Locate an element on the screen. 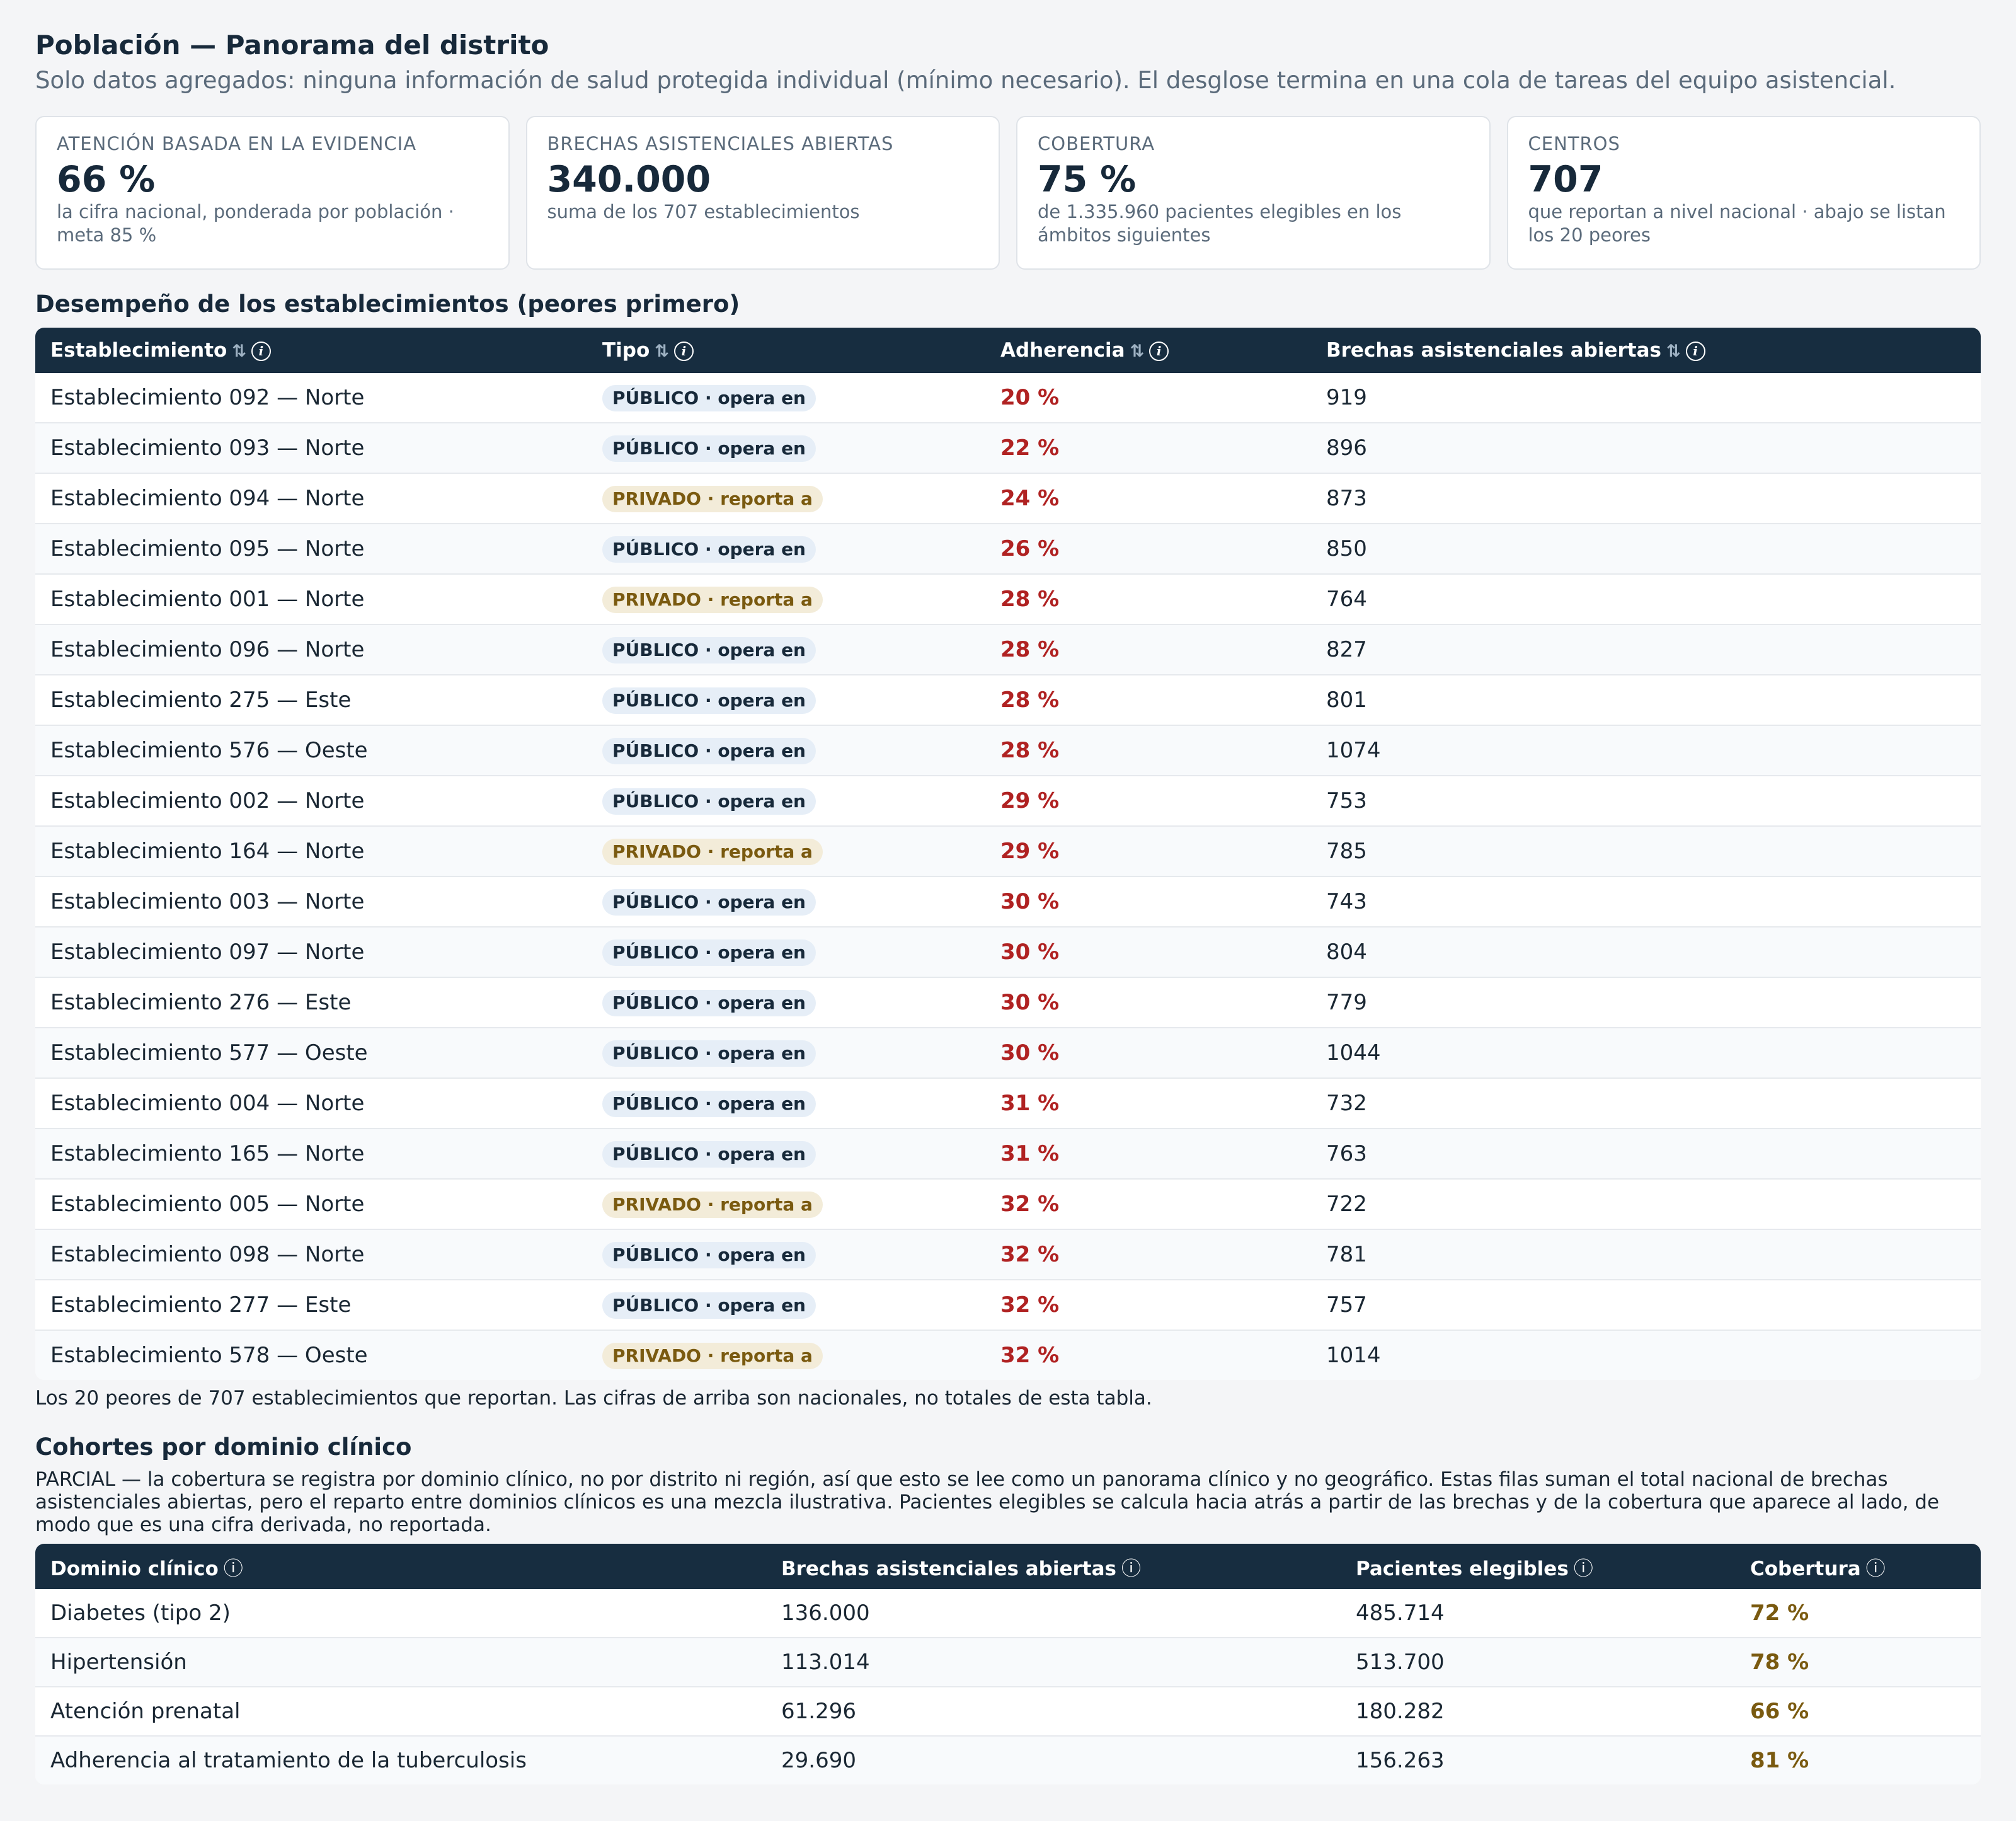 Image resolution: width=2016 pixels, height=1821 pixels. column-label: Pacientes elegibles is located at coordinates (1462, 1568).